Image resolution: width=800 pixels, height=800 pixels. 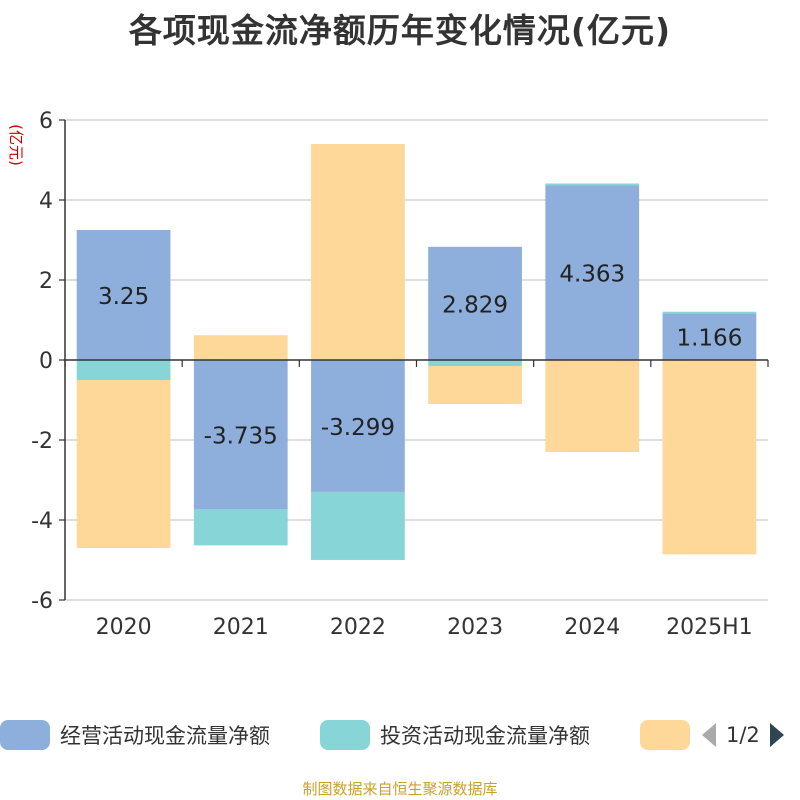 I want to click on legend-swatch-investing, so click(x=345, y=735).